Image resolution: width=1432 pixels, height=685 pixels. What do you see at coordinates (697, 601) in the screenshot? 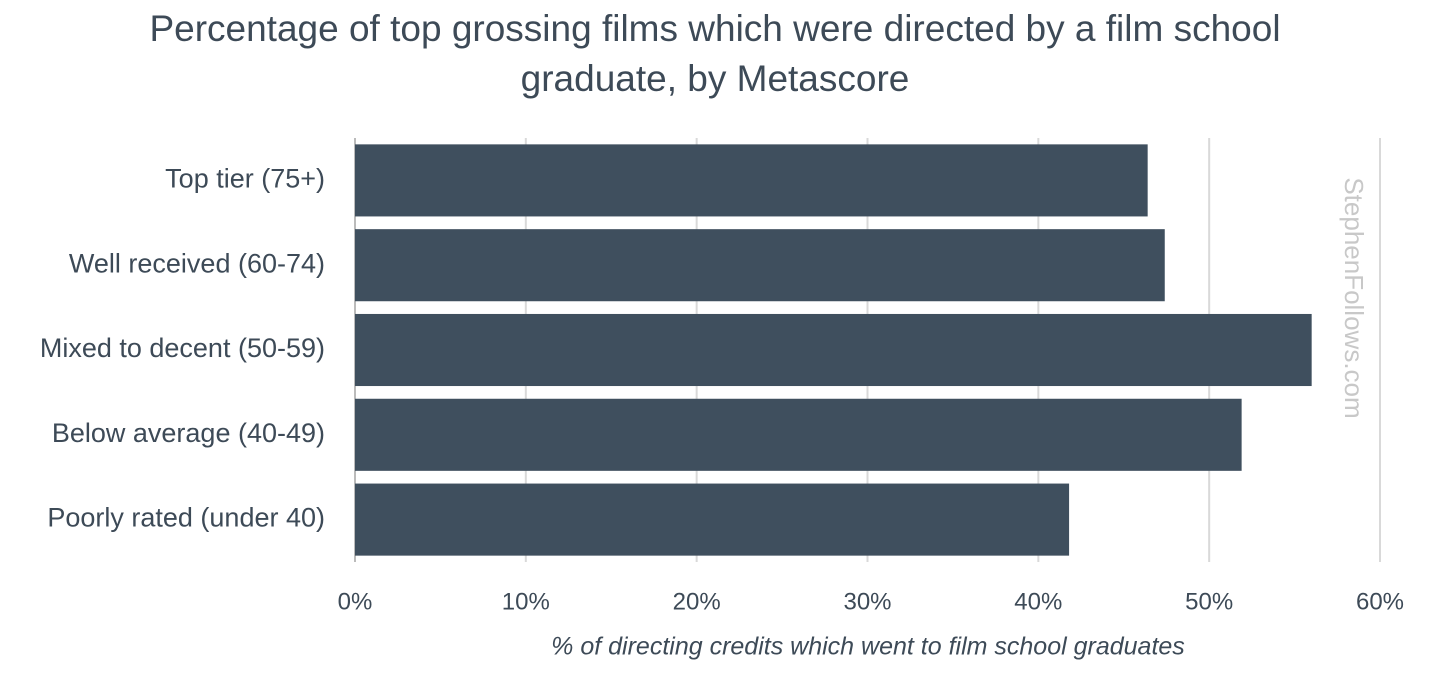
I see `x-tick-label: 20%` at bounding box center [697, 601].